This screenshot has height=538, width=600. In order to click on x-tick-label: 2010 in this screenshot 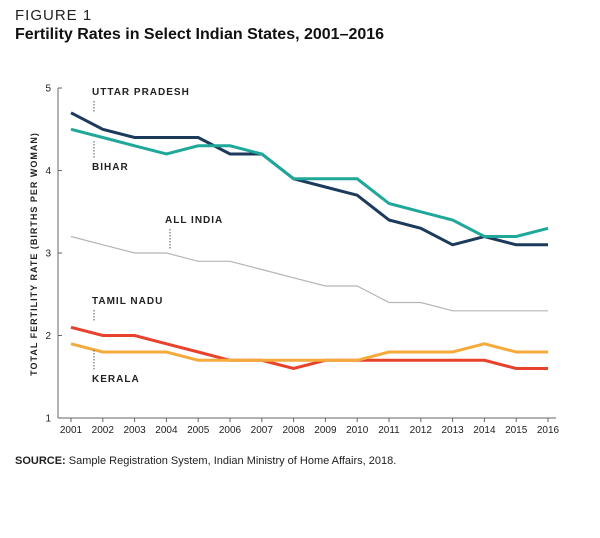, I will do `click(357, 430)`.